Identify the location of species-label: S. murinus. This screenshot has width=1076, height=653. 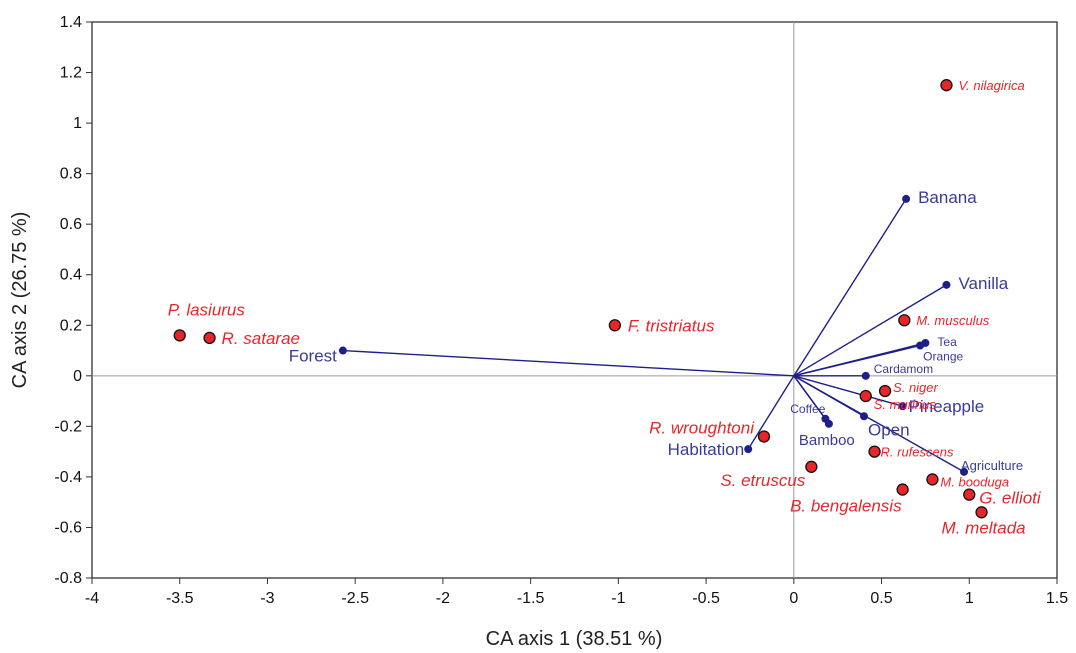
(905, 404).